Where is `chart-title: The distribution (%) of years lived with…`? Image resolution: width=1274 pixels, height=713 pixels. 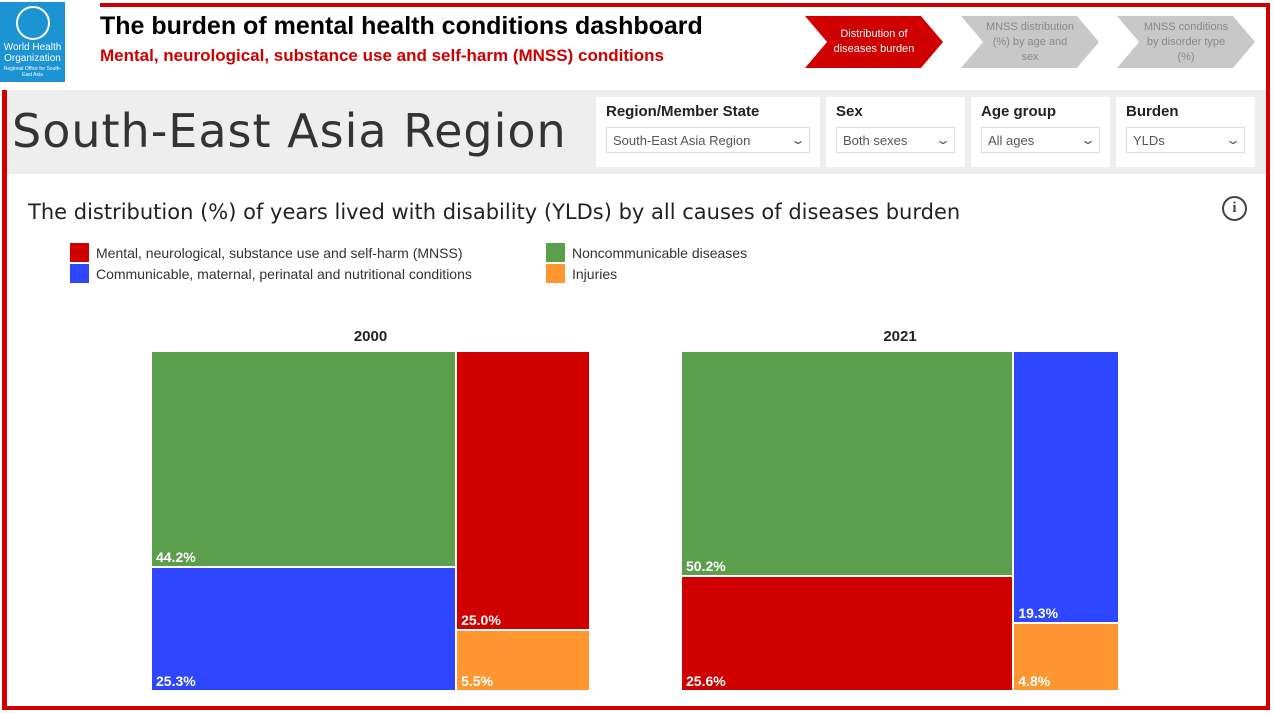 chart-title: The distribution (%) of years lived with… is located at coordinates (494, 212).